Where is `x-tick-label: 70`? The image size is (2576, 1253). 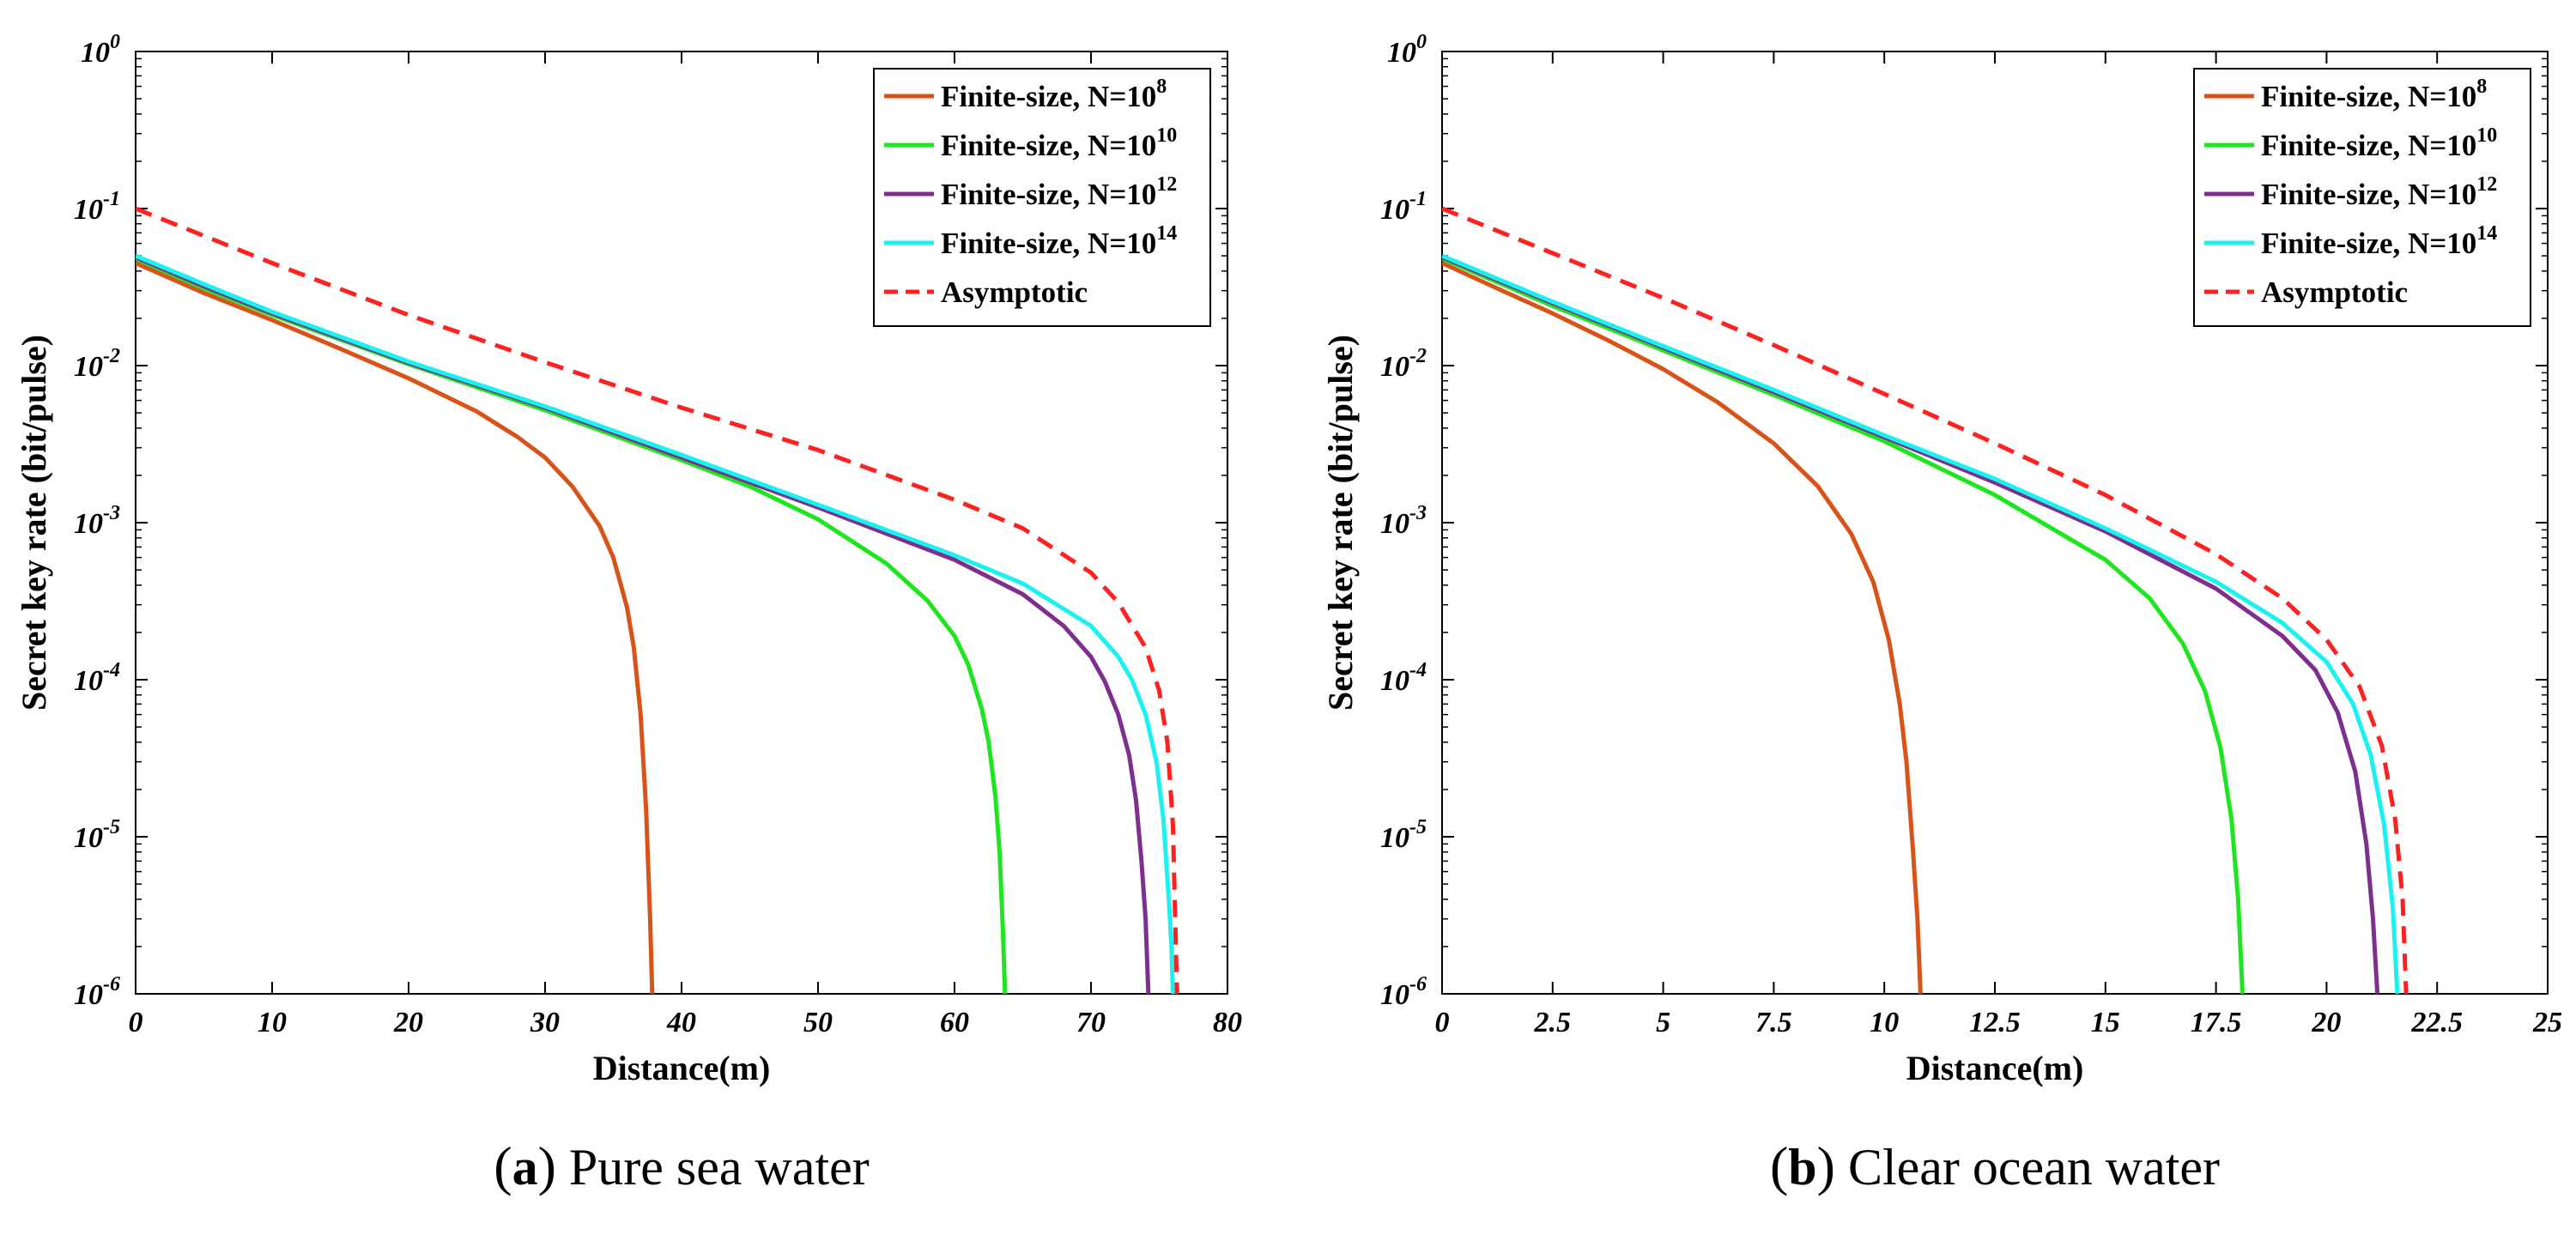 x-tick-label: 70 is located at coordinates (1091, 1022).